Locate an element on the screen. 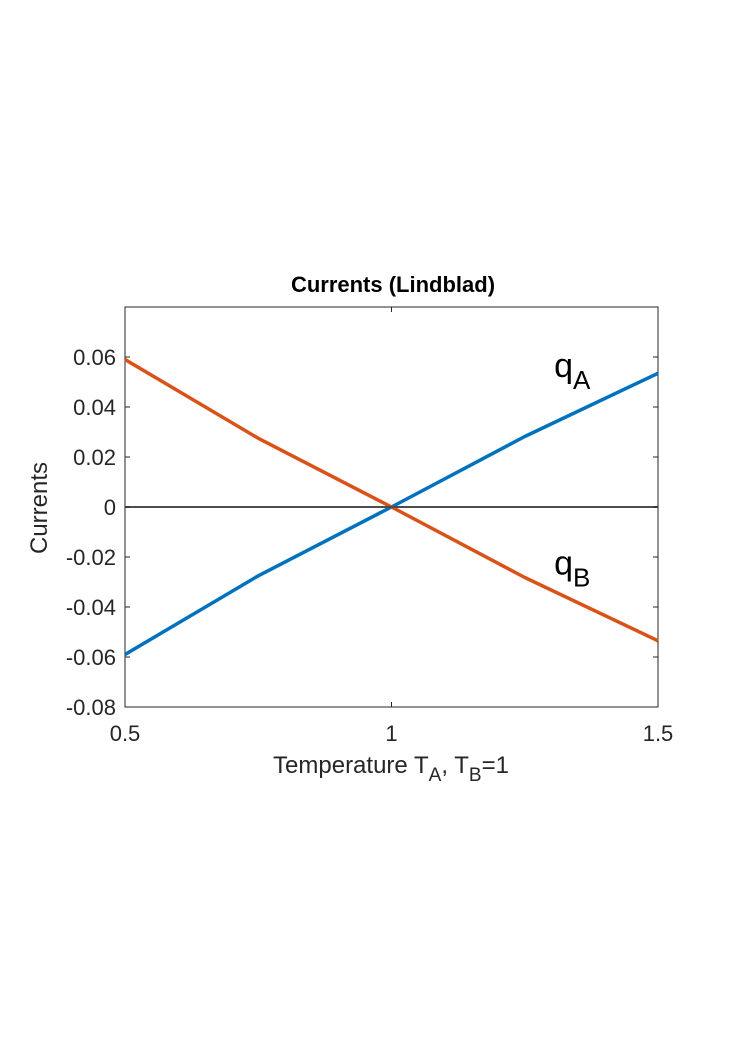  chart-title: Currents (Lindblad) is located at coordinates (393, 284).